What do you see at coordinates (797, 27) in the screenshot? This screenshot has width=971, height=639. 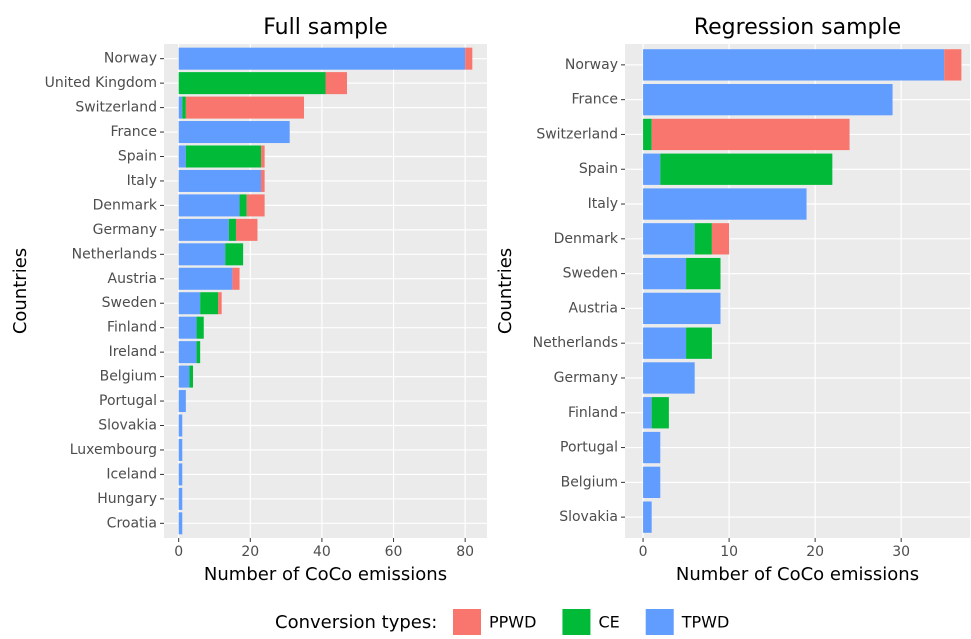 I see `chart-title: Regression sample` at bounding box center [797, 27].